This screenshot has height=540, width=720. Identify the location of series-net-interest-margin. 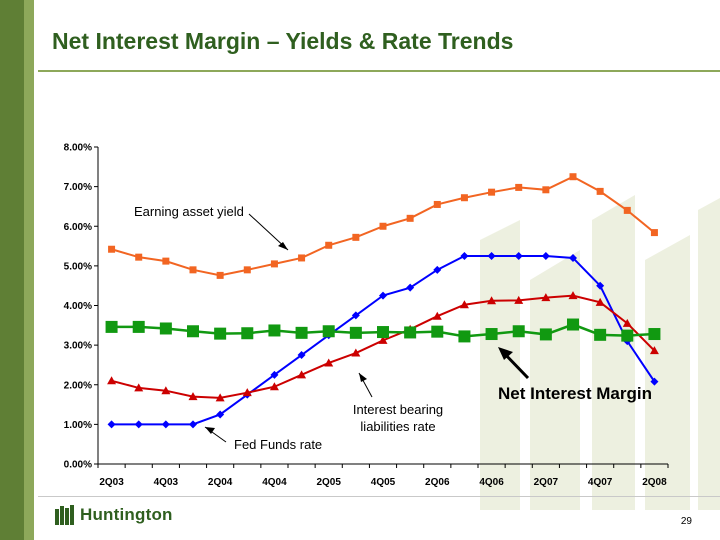
(383, 330).